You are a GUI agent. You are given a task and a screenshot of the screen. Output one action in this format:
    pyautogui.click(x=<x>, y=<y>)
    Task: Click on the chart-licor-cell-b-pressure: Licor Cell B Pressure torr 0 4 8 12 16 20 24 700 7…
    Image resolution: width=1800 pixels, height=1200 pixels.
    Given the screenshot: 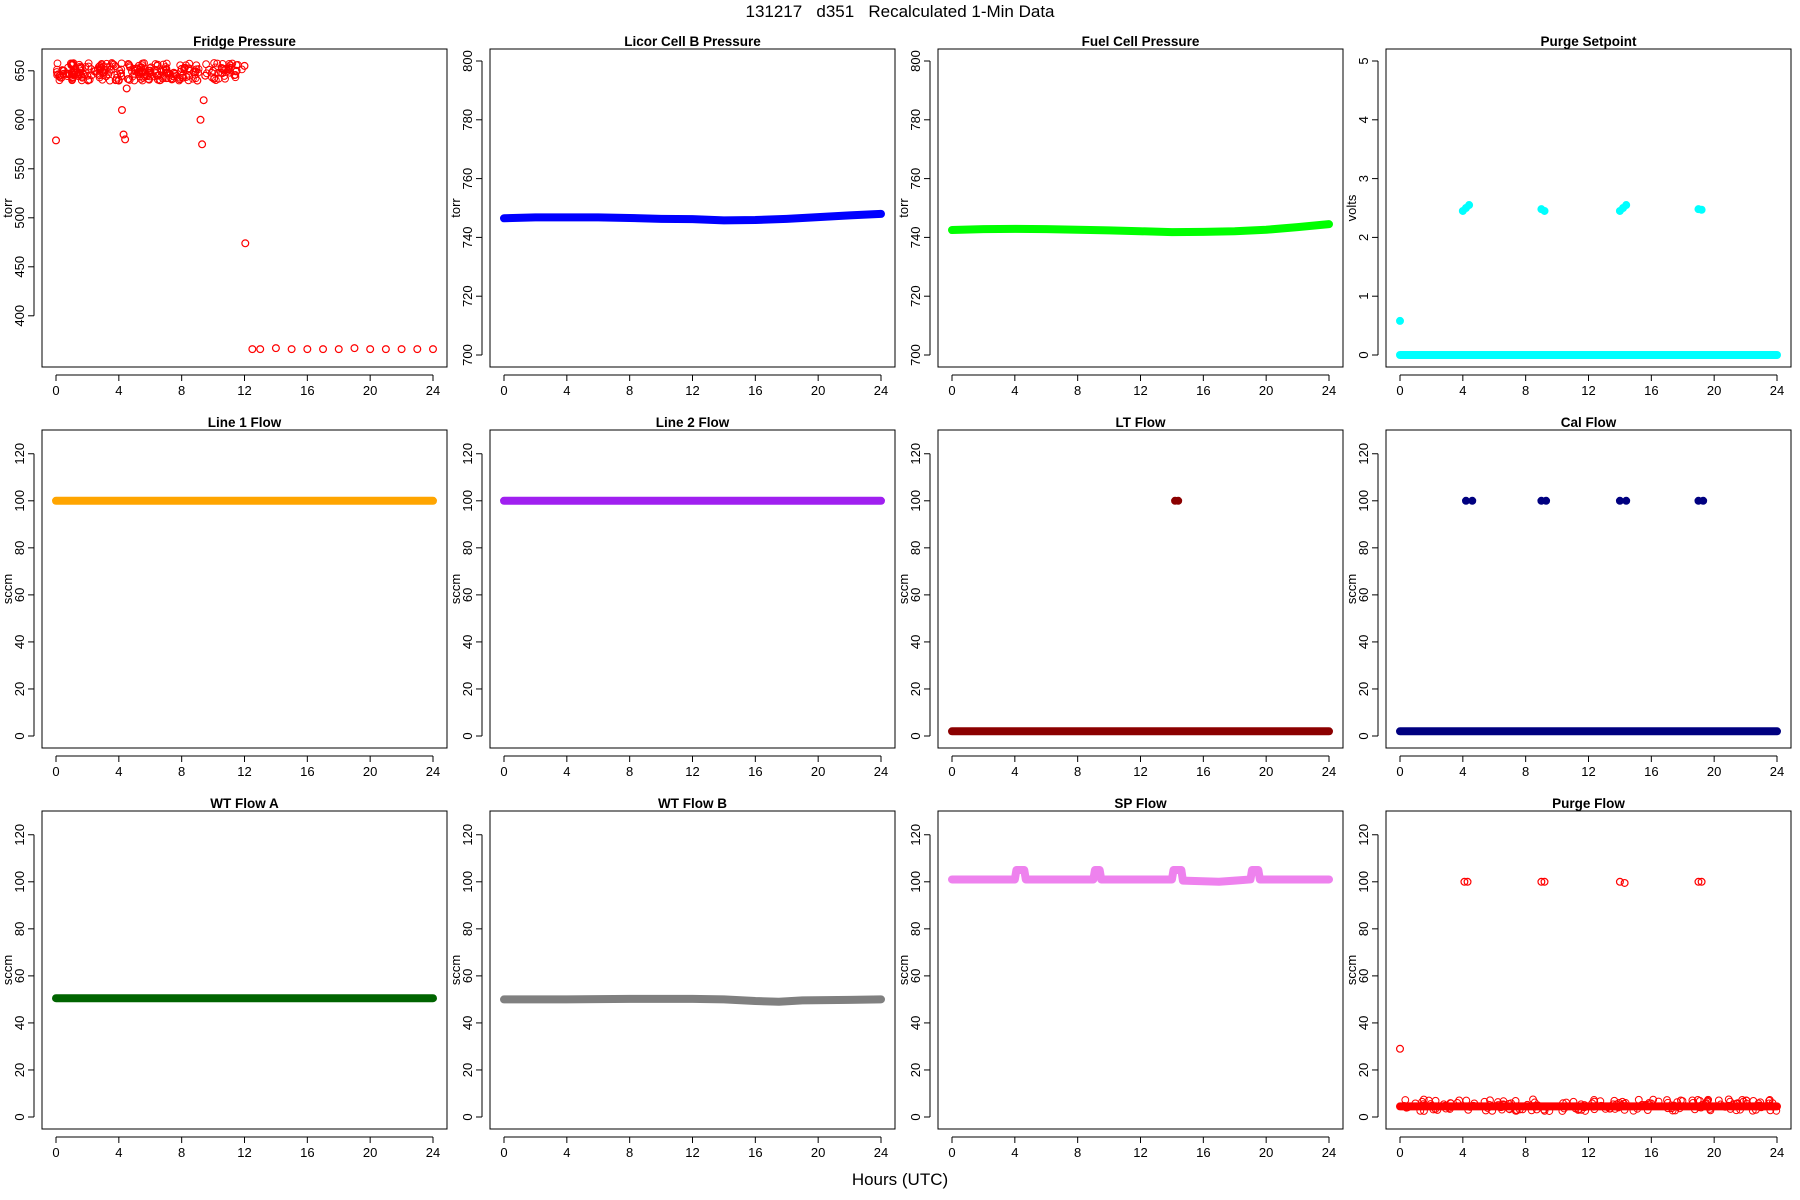 What is the action you would take?
    pyautogui.click(x=672, y=216)
    